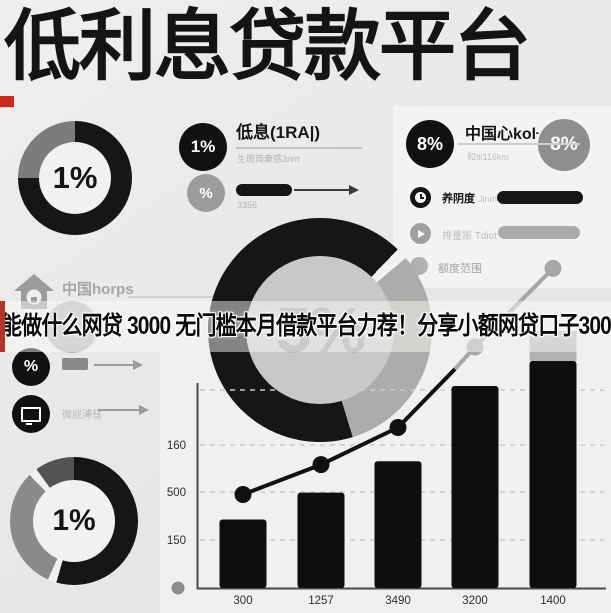  What do you see at coordinates (75, 364) in the screenshot?
I see `small-pill` at bounding box center [75, 364].